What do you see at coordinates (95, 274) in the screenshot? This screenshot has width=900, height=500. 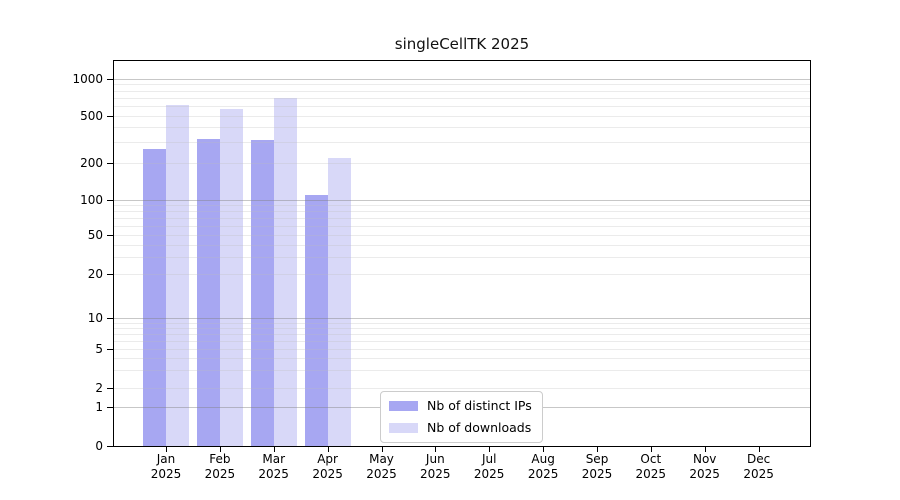 I see `y-tick-label-20: 20` at bounding box center [95, 274].